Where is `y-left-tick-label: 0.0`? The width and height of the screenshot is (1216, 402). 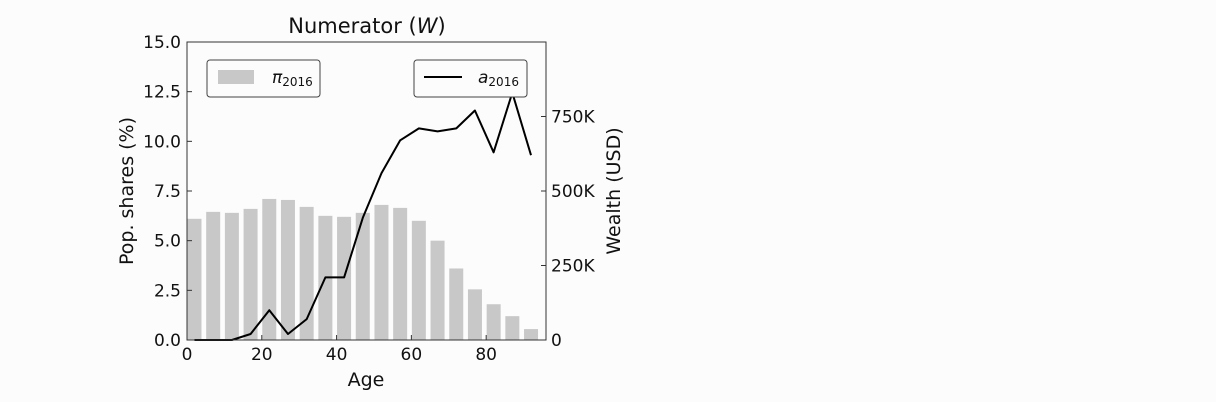
y-left-tick-label: 0.0 is located at coordinates (167, 341).